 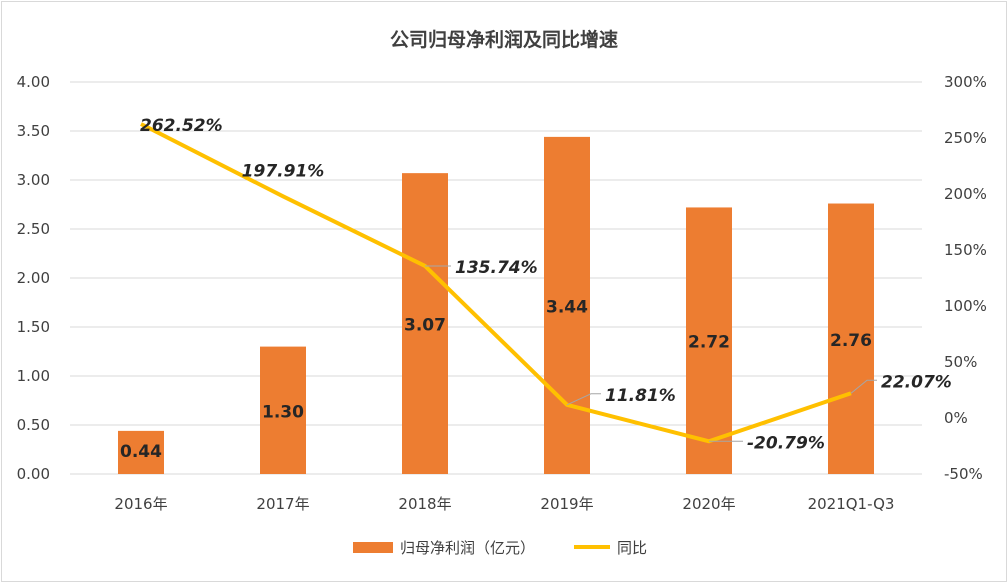 I want to click on left-axis-ticks: 4.00 3.50 3.00 2.50 2.00 1.50 1.00 0.50 0.00, so click(x=33, y=278).